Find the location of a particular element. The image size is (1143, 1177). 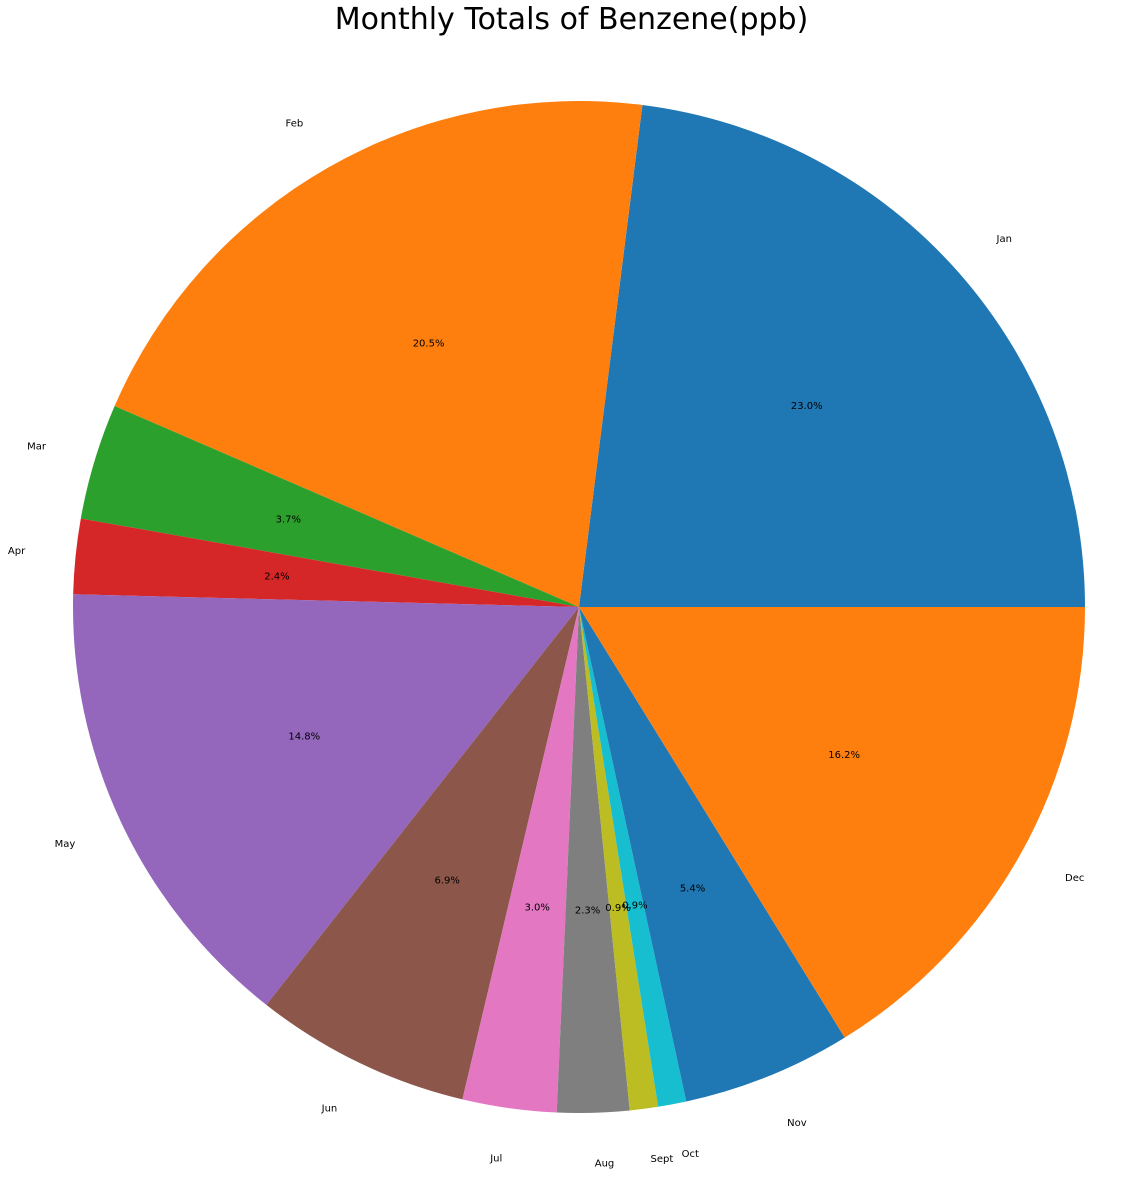

slice-percent-feb: 20.5% is located at coordinates (429, 343).